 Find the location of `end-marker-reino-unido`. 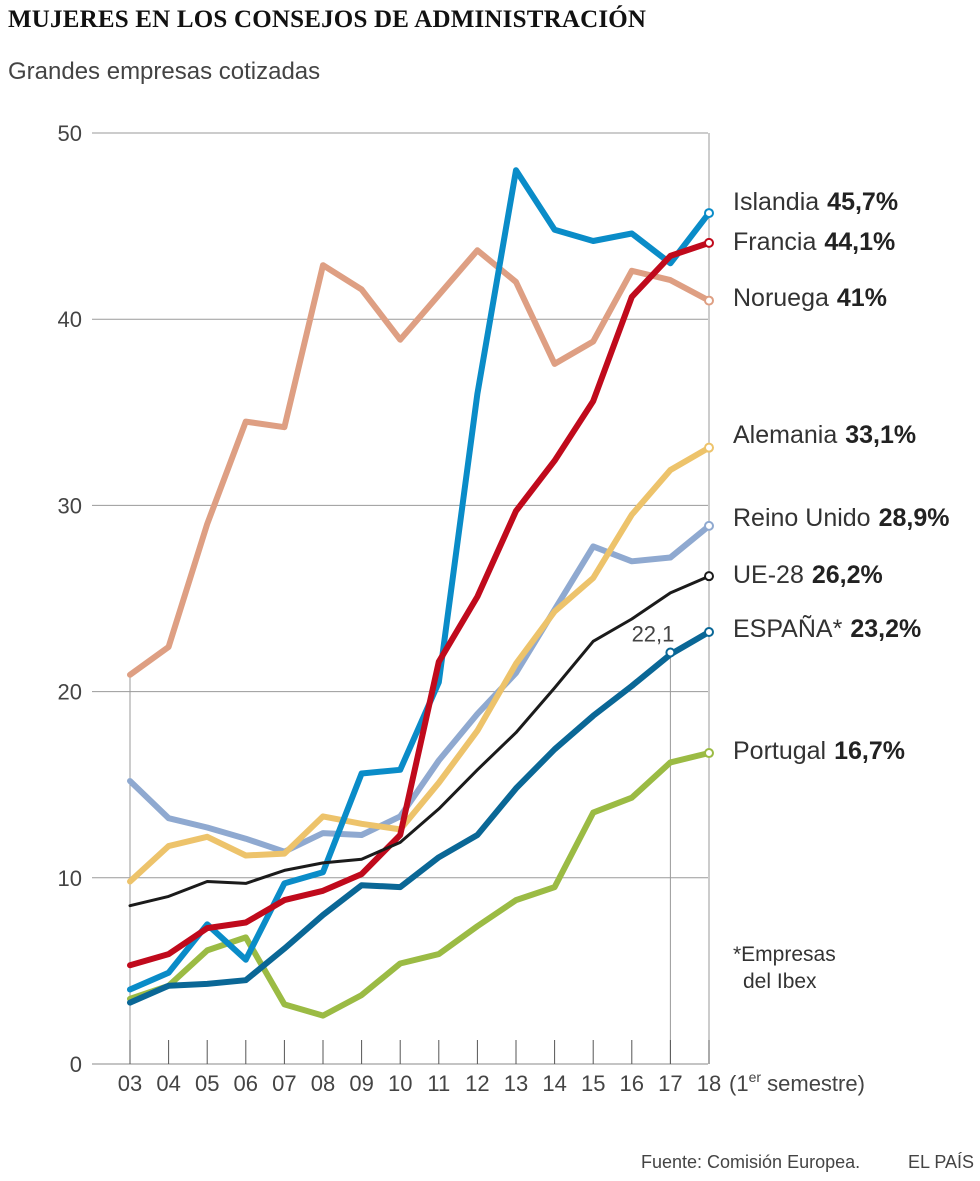

end-marker-reino-unido is located at coordinates (709, 525).